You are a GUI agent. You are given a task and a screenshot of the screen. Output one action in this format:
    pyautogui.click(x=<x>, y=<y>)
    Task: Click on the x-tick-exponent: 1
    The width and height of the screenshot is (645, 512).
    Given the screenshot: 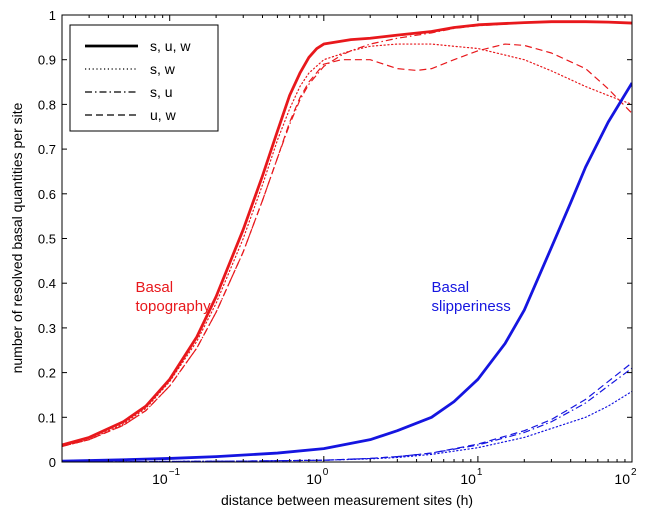 What is the action you would take?
    pyautogui.click(x=480, y=472)
    